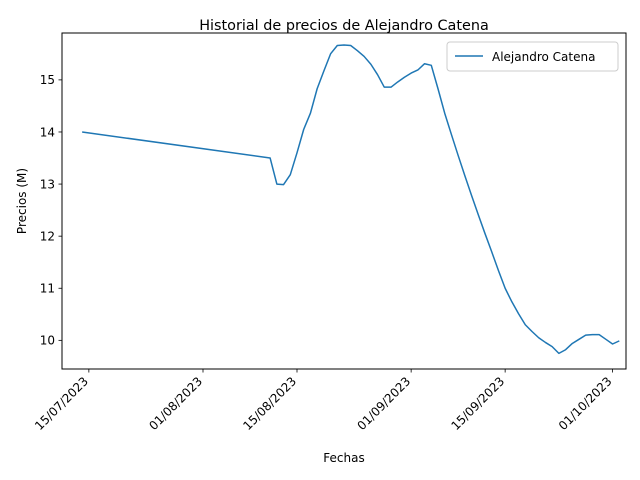 Image resolution: width=640 pixels, height=480 pixels. I want to click on y-tick-label: 13, so click(47, 184).